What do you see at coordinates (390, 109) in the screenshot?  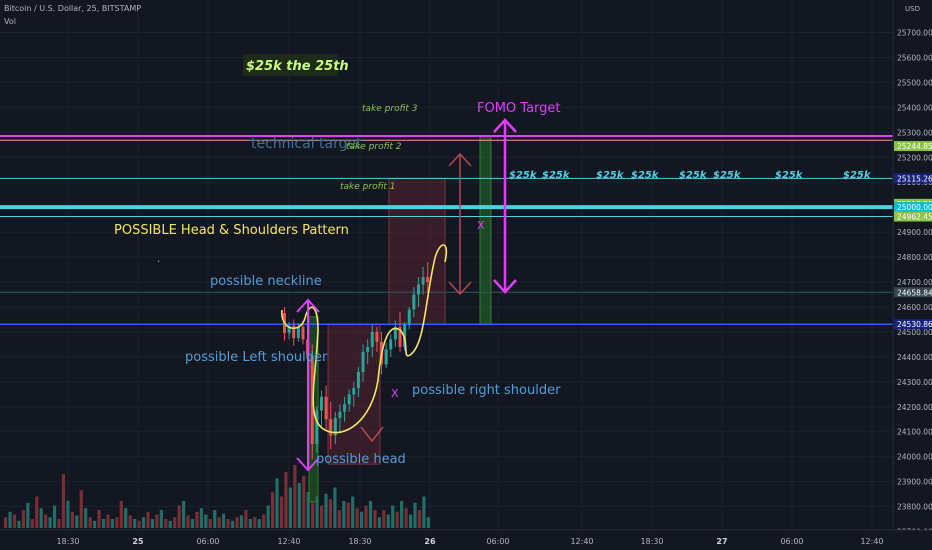 I see `tp3-label: take profit 3` at bounding box center [390, 109].